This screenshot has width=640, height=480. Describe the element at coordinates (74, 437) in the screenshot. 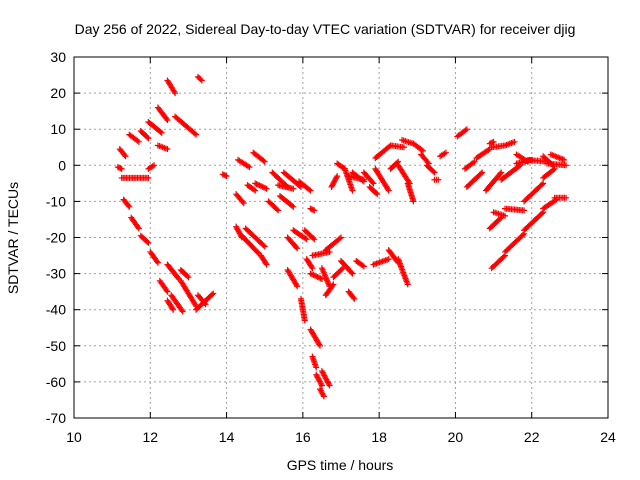

I see `x-tick-label: 10` at that location.